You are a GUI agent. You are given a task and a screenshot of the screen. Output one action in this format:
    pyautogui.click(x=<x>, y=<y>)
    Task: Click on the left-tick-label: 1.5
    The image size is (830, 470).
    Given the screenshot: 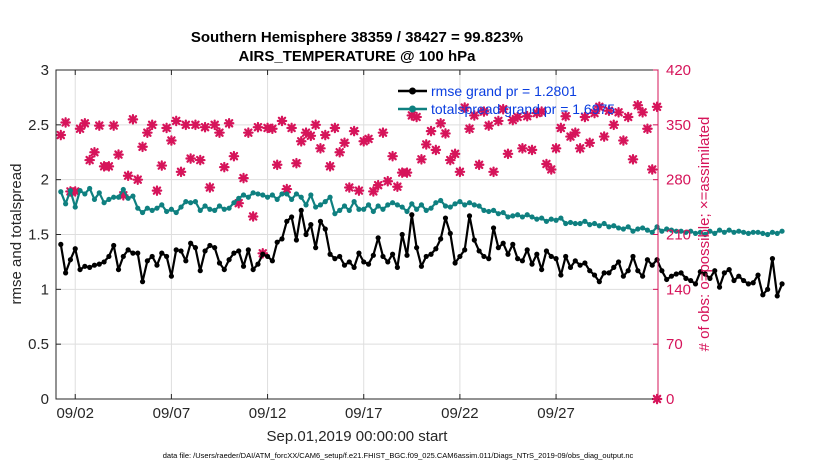 What is the action you would take?
    pyautogui.click(x=38, y=235)
    